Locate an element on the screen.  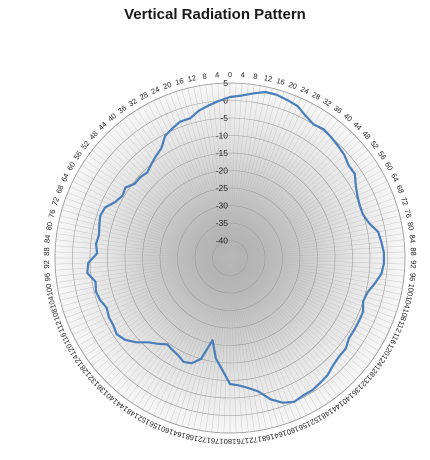
ring-label: -30 is located at coordinates (222, 206).